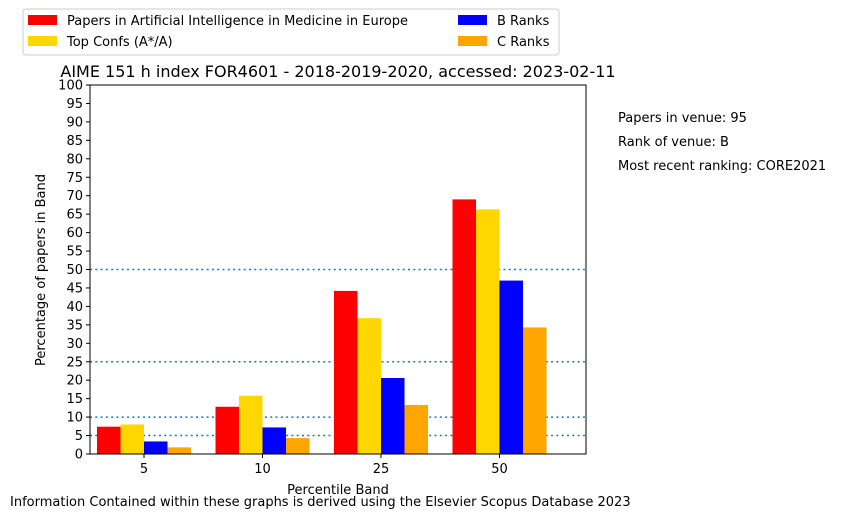 The width and height of the screenshot is (850, 520). I want to click on x-tick-label: 10, so click(262, 469).